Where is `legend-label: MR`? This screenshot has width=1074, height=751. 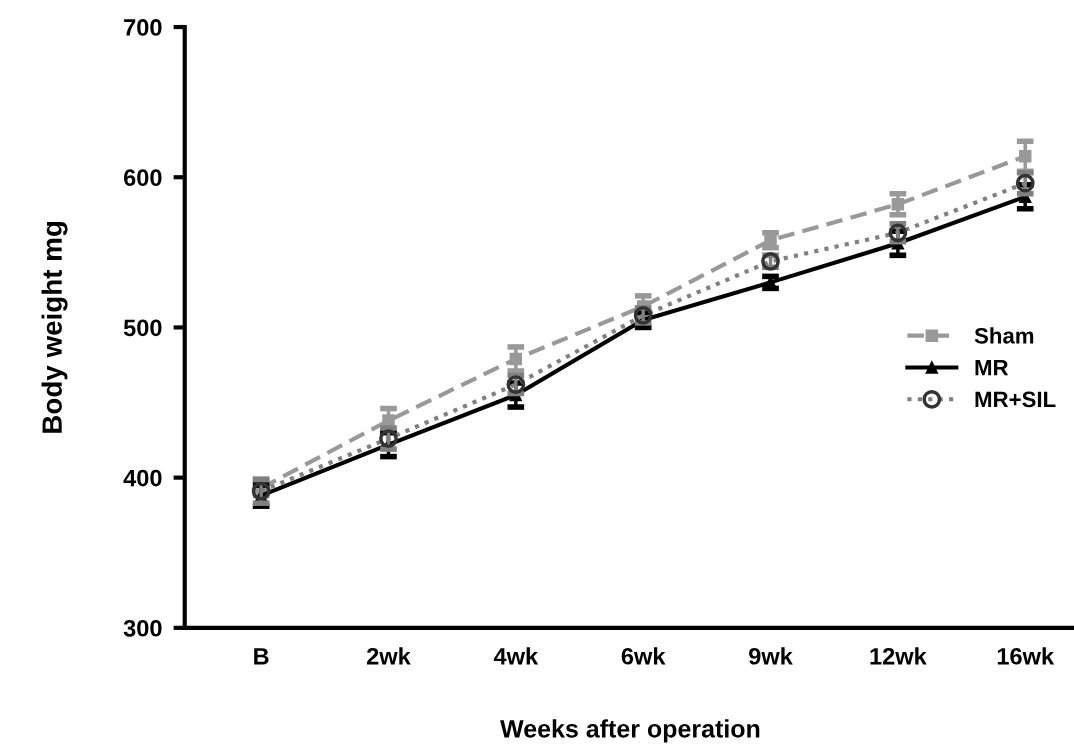
legend-label: MR is located at coordinates (992, 367).